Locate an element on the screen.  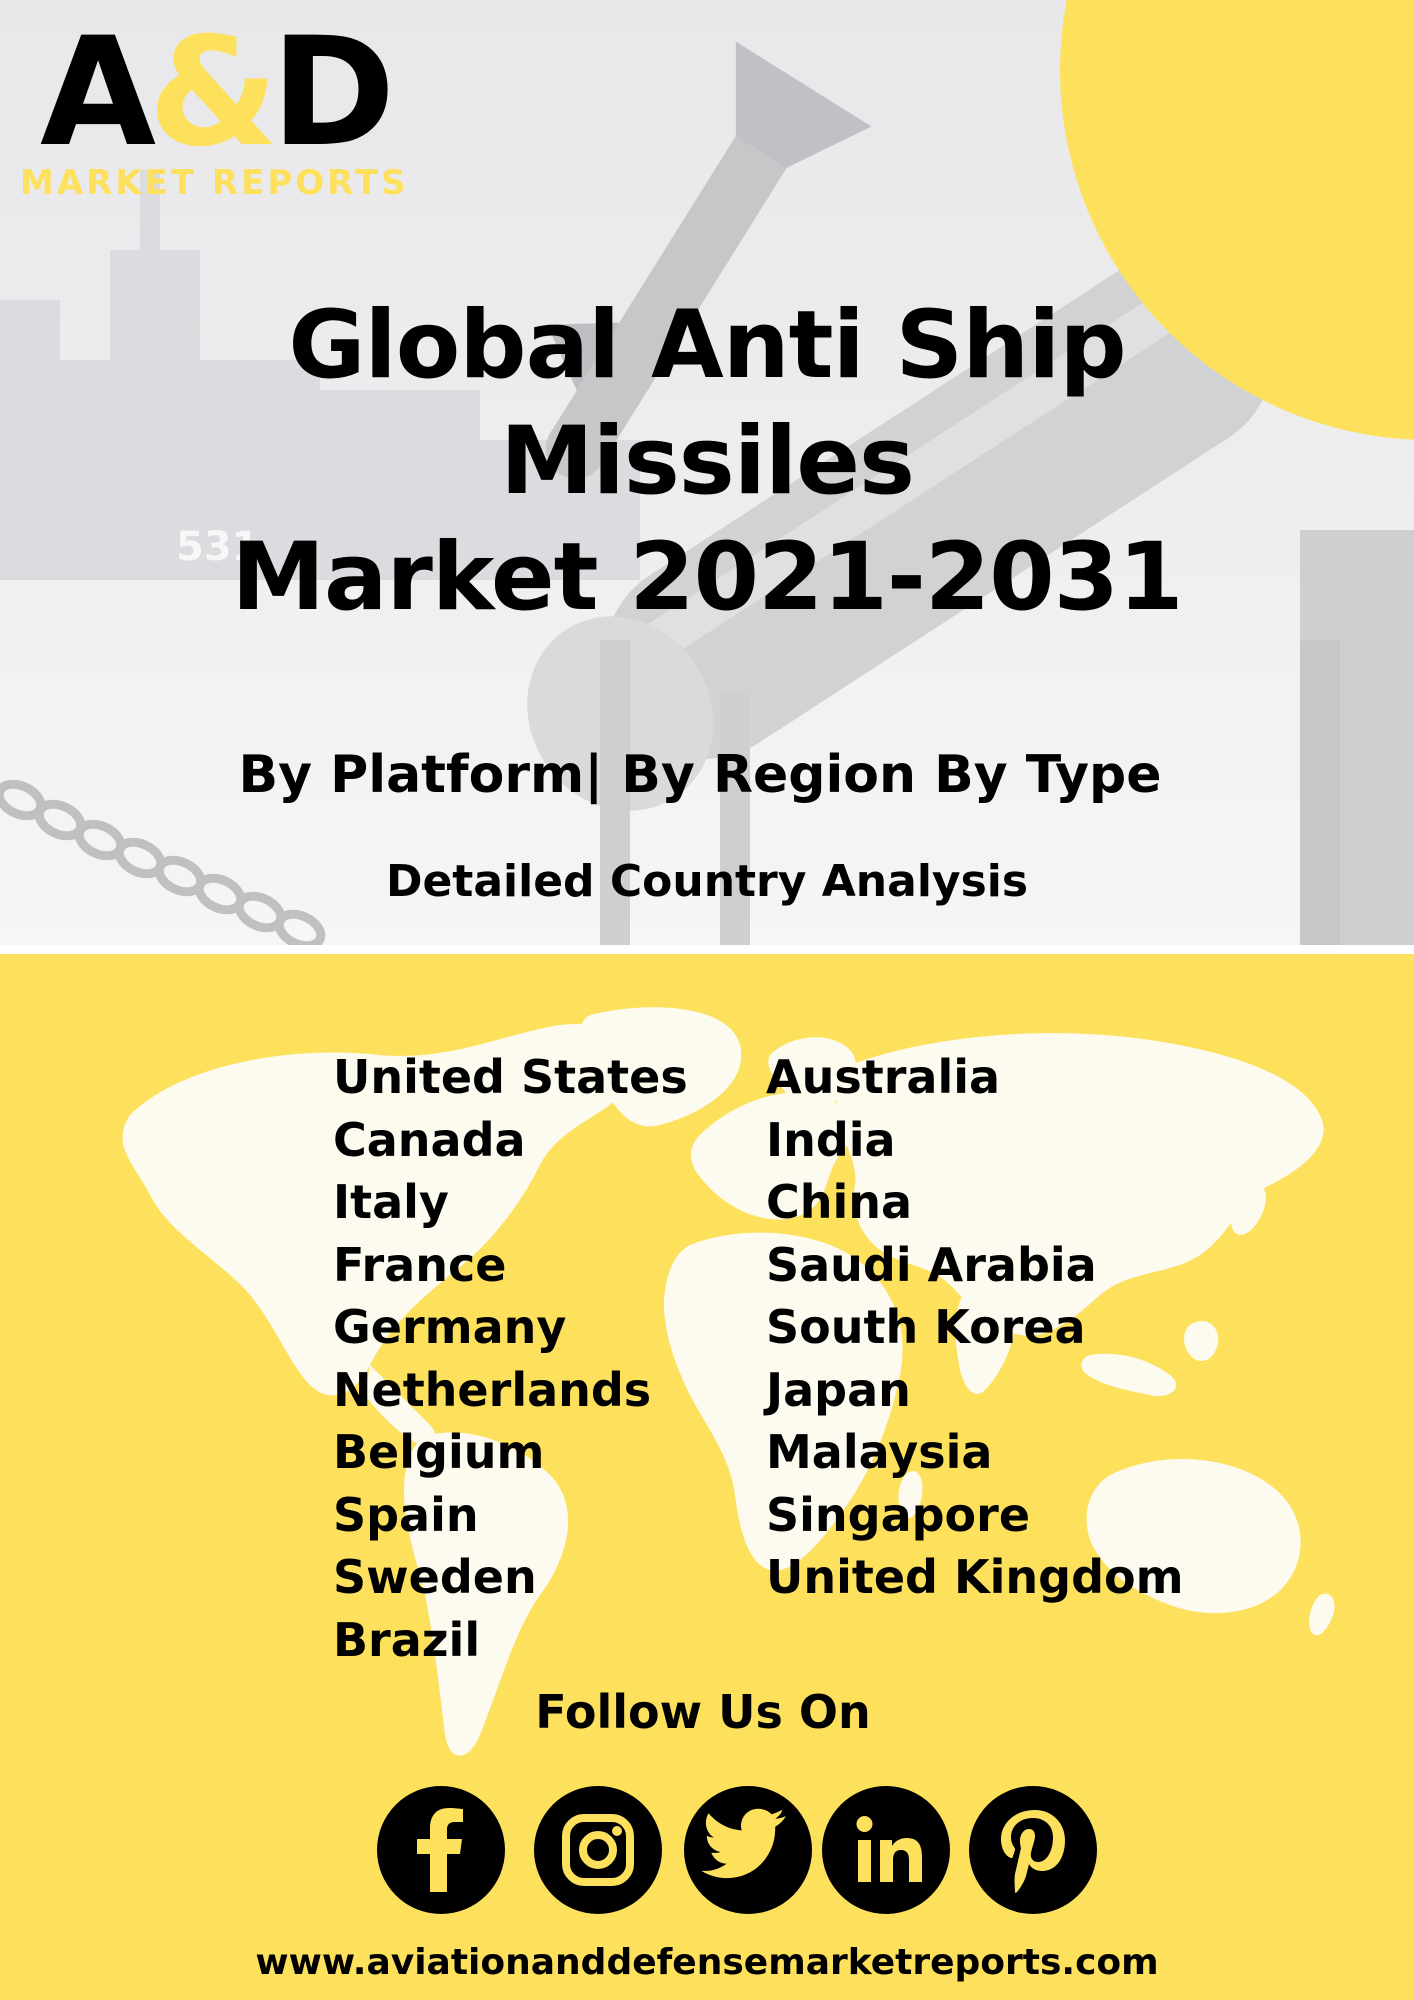
list-item: Canada is located at coordinates (429, 1139).